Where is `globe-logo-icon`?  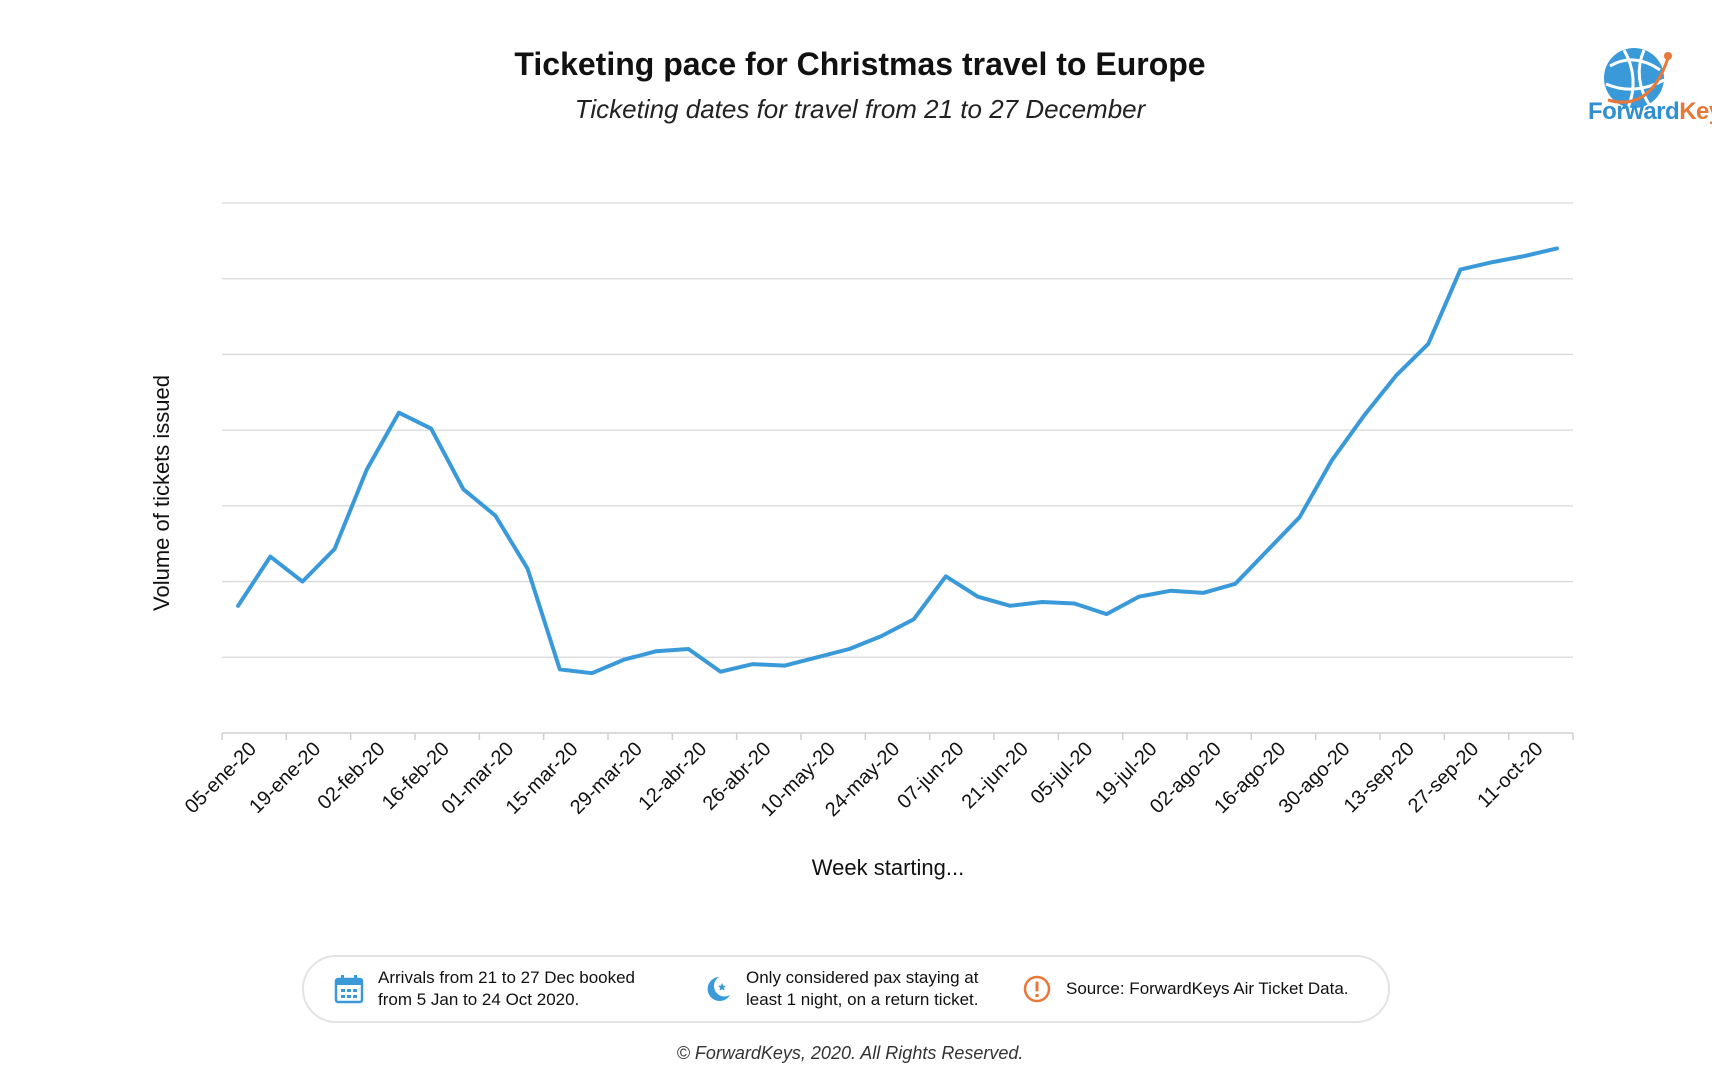 globe-logo-icon is located at coordinates (1638, 78).